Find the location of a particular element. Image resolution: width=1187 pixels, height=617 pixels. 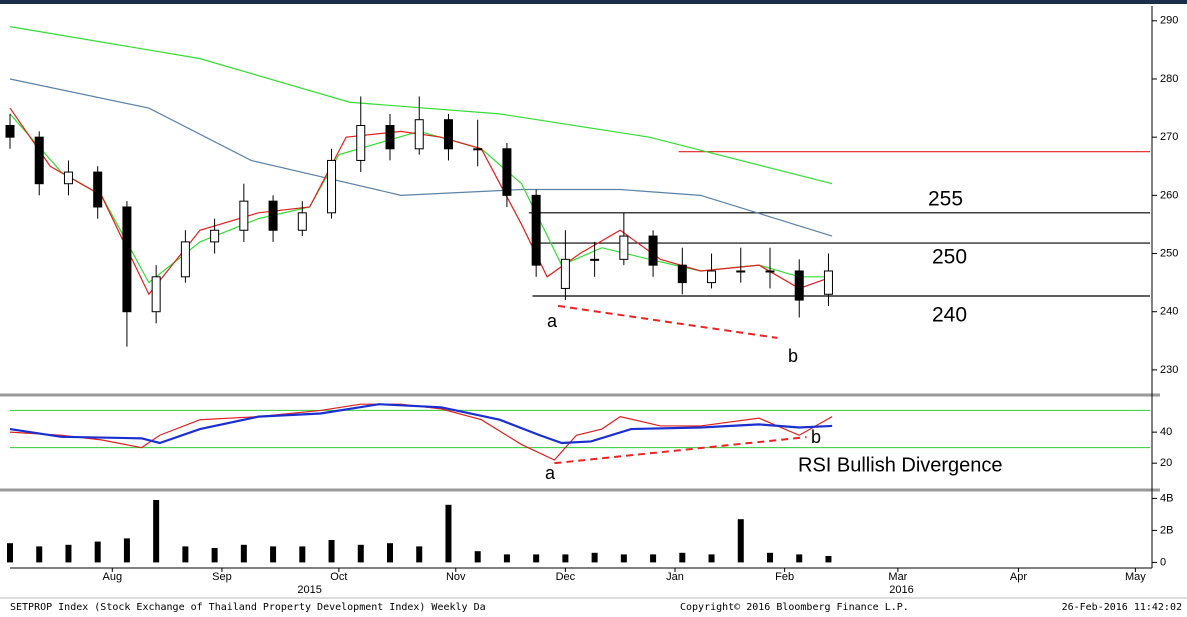

footer-center: Copyright© 2016 Bloomberg Finance L.P. is located at coordinates (794, 607).